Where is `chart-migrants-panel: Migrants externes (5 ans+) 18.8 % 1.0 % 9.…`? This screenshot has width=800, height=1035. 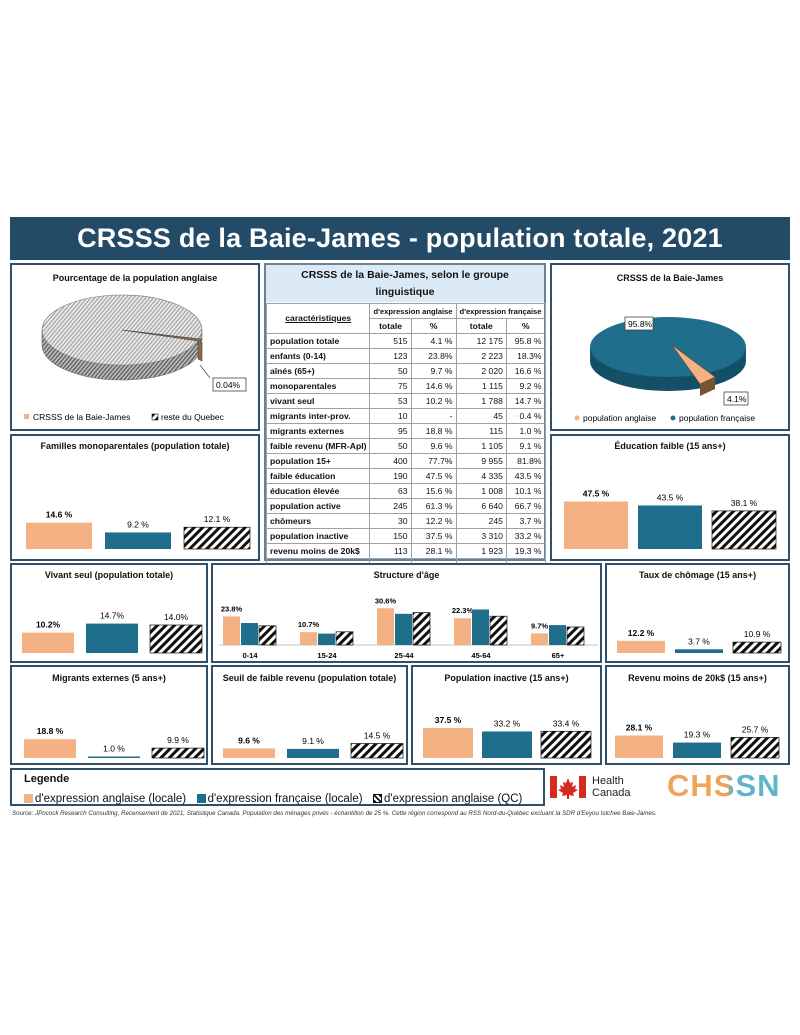
chart-migrants-panel: Migrants externes (5 ans+) 18.8 % 1.0 % 9.… is located at coordinates (109, 715).